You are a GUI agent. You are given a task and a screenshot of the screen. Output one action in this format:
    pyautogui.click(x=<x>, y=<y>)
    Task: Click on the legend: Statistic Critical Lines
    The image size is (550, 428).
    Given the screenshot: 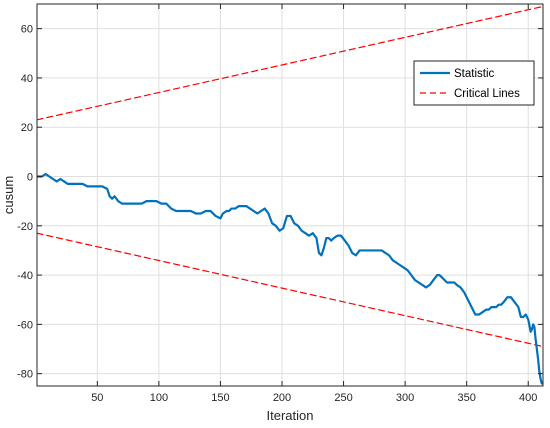 What is the action you would take?
    pyautogui.click(x=474, y=83)
    